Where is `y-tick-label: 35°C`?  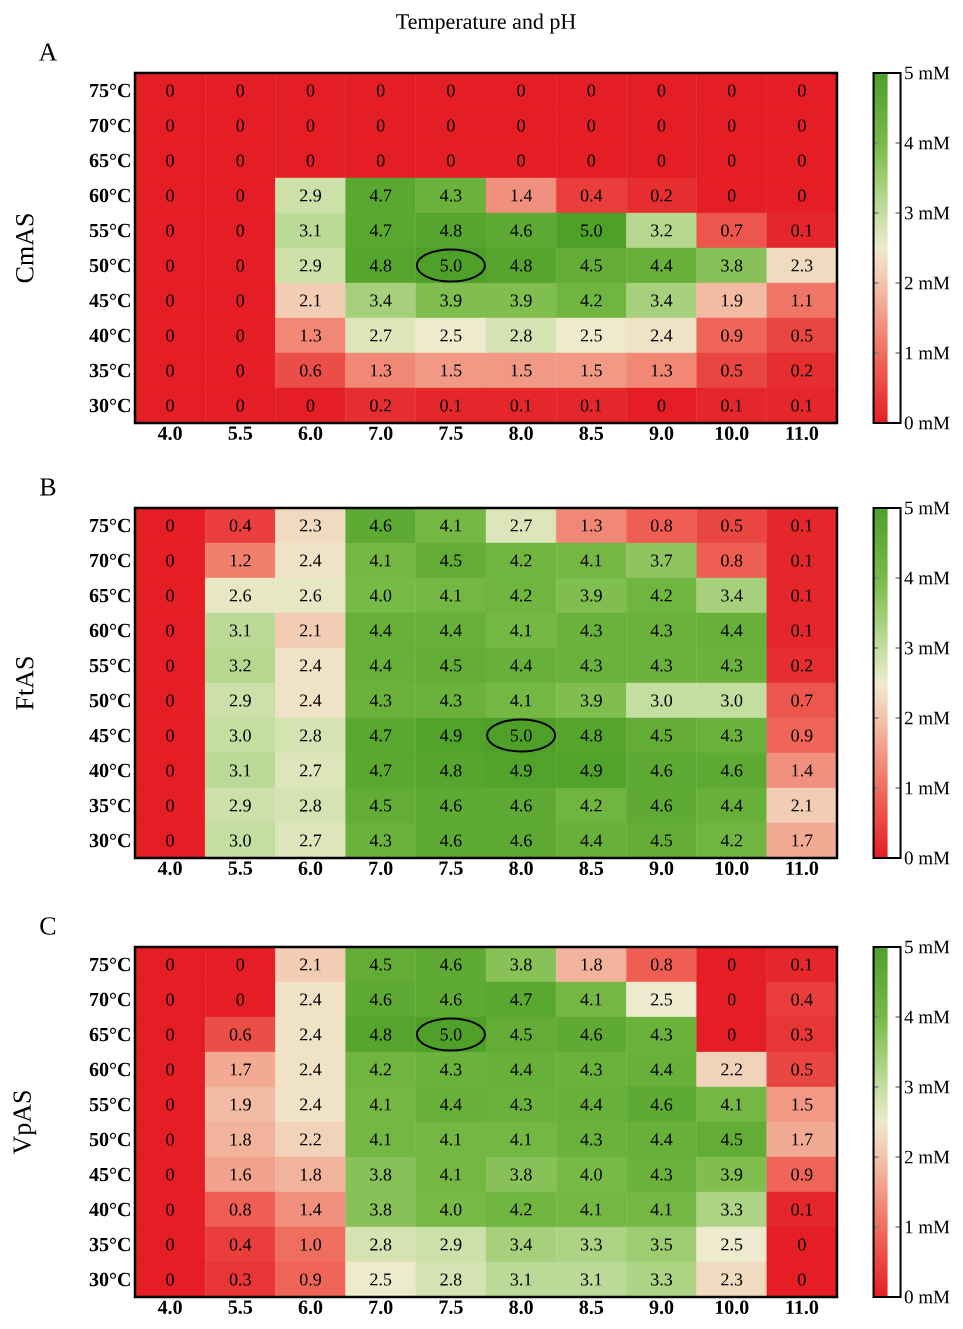 y-tick-label: 35°C is located at coordinates (109, 1244).